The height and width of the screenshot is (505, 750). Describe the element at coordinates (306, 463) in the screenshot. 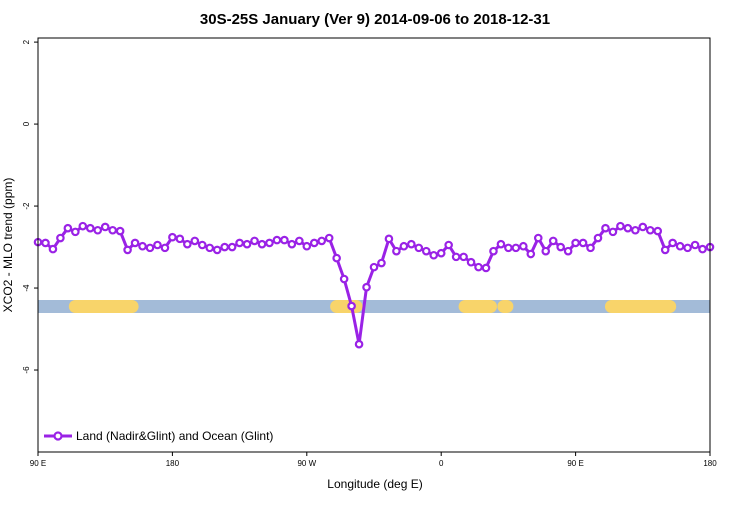

I see `x-tick-label: 90 W` at that location.